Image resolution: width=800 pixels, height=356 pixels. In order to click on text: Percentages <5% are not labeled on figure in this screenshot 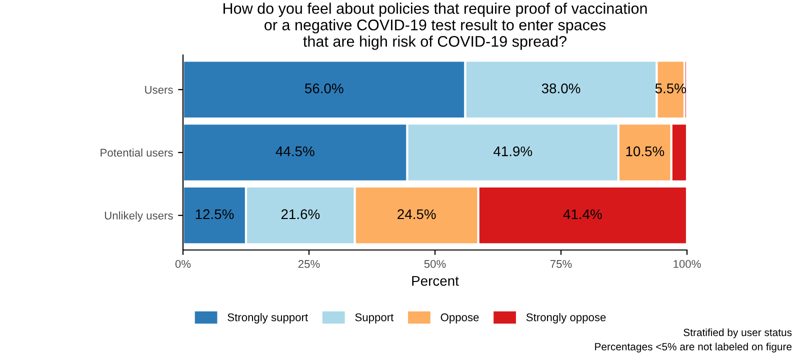, I will do `click(693, 347)`.